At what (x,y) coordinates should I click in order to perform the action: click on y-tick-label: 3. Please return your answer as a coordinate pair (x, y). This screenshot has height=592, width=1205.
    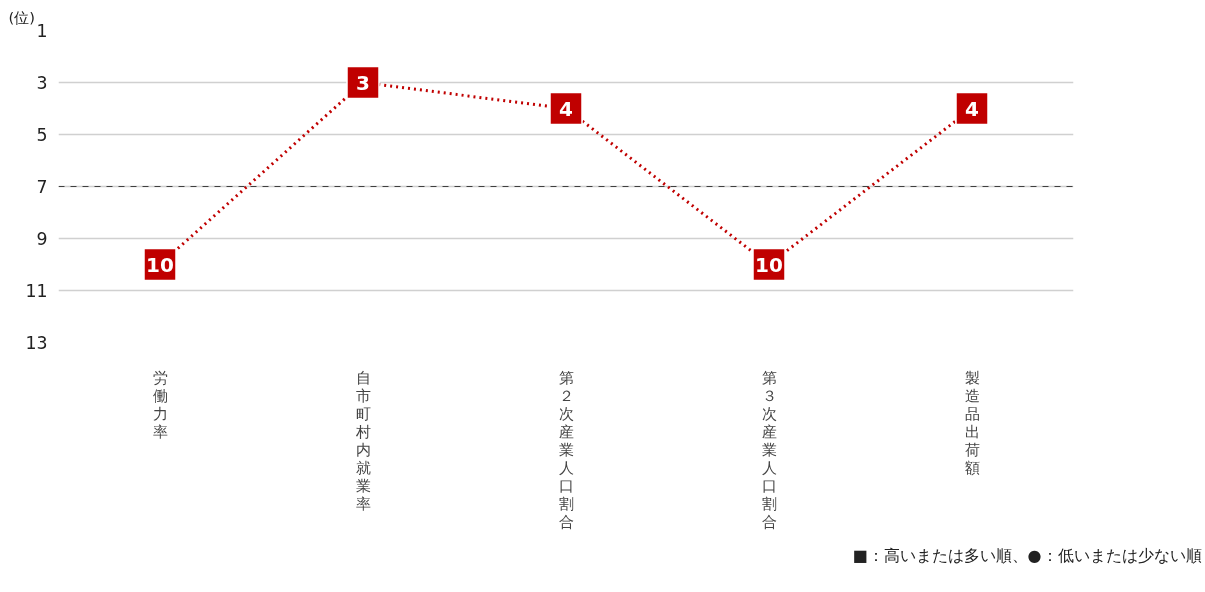
    Looking at the image, I should click on (42, 83).